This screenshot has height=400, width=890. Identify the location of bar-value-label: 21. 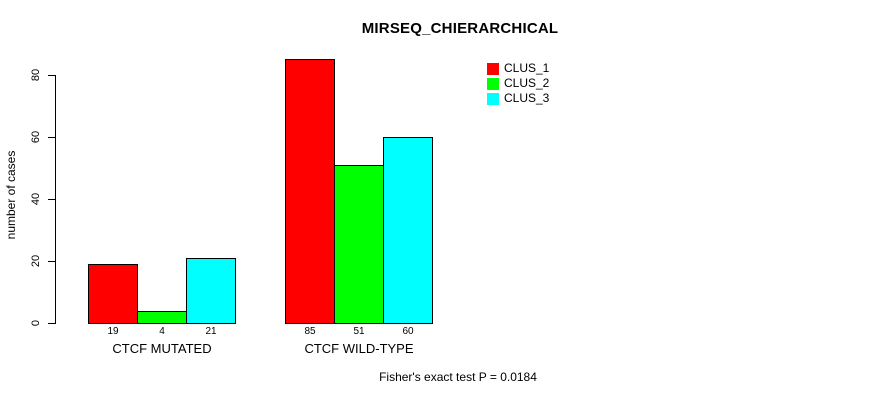
(211, 331).